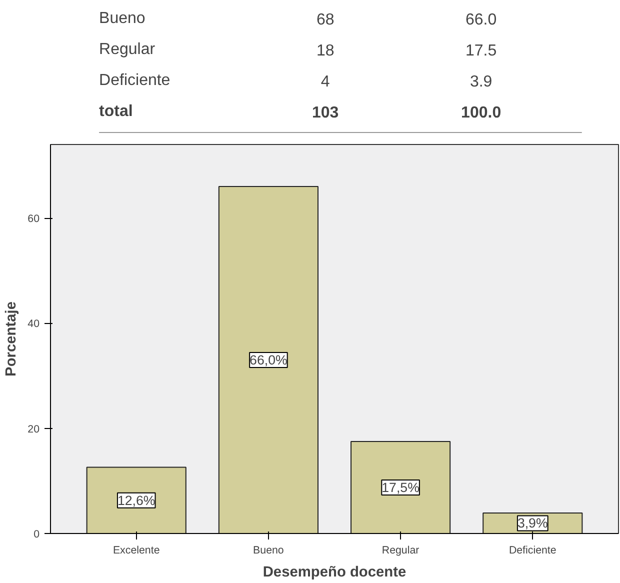  Describe the element at coordinates (136, 550) in the screenshot. I see `x-tick-label: Excelente` at that location.